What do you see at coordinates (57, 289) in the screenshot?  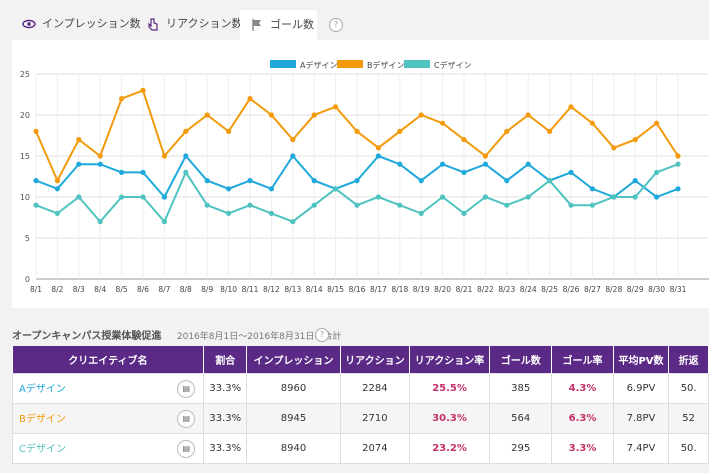 I see `x-tick-label: 8/2` at bounding box center [57, 289].